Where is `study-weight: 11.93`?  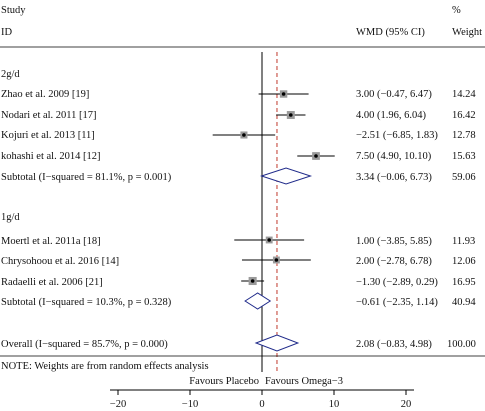
study-weight: 11.93 is located at coordinates (463, 241).